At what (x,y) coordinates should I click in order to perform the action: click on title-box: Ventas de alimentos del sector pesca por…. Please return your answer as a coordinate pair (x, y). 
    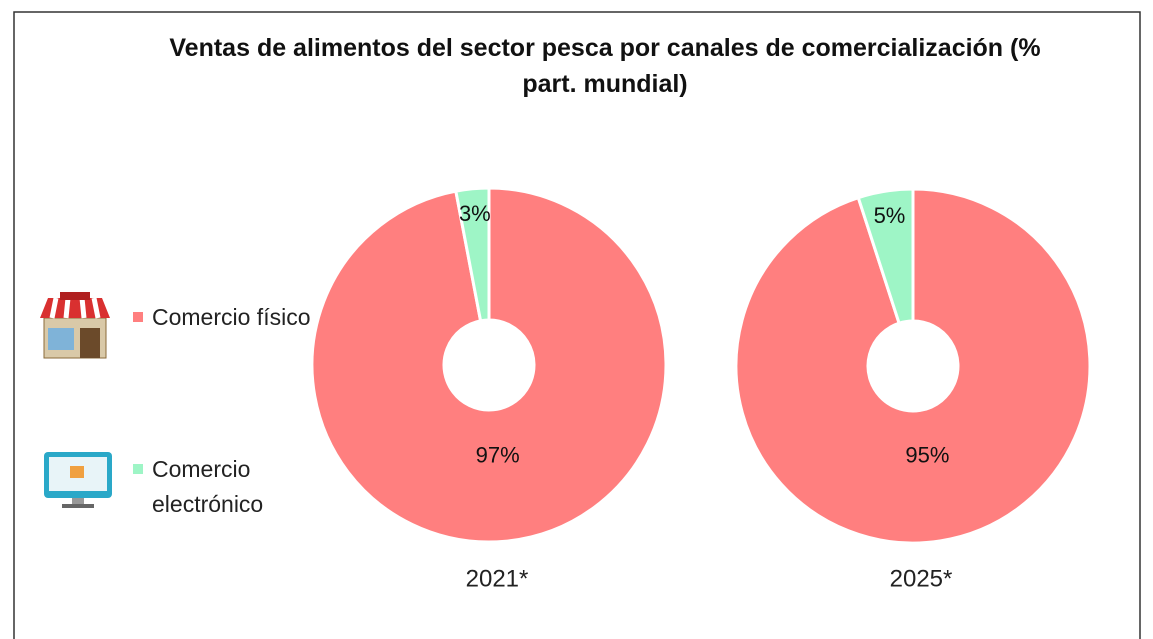
    Looking at the image, I should click on (605, 66).